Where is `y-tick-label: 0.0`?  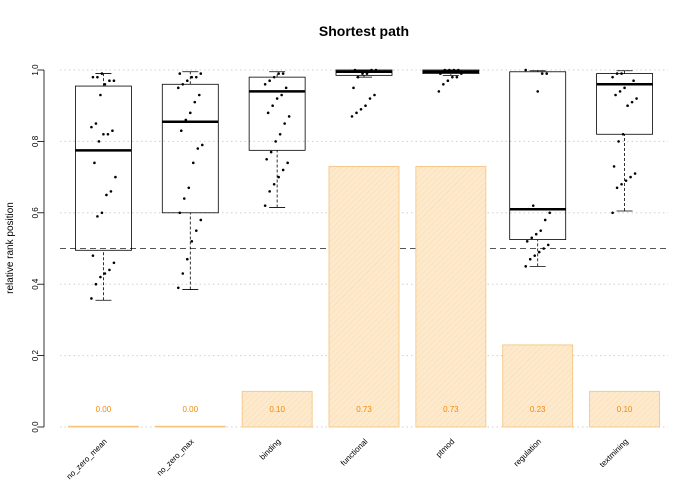
y-tick-label: 0.0 is located at coordinates (35, 427).